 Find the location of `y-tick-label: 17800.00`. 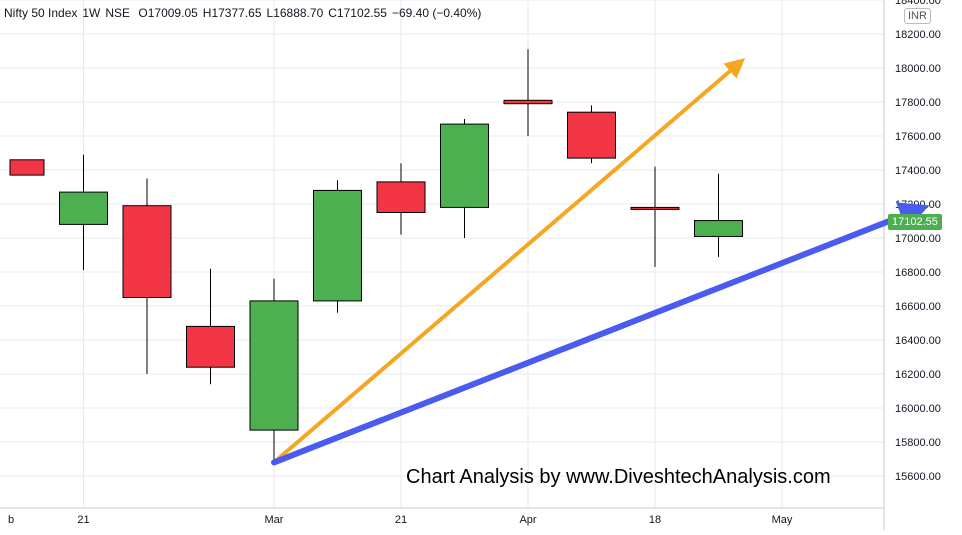

y-tick-label: 17800.00 is located at coordinates (918, 103).